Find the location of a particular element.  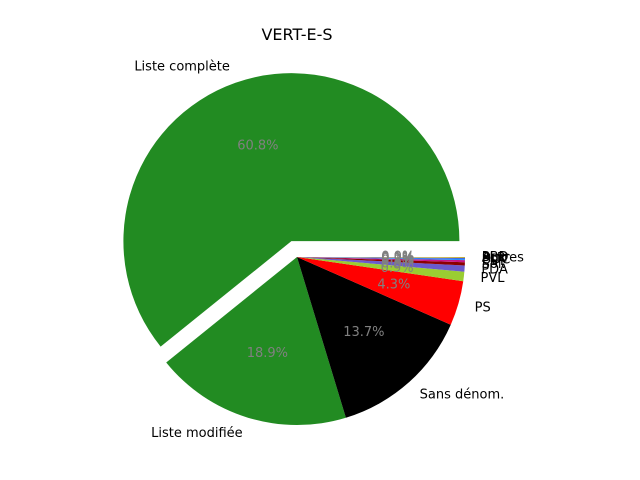

slice-label-autres: Autres is located at coordinates (503, 257).